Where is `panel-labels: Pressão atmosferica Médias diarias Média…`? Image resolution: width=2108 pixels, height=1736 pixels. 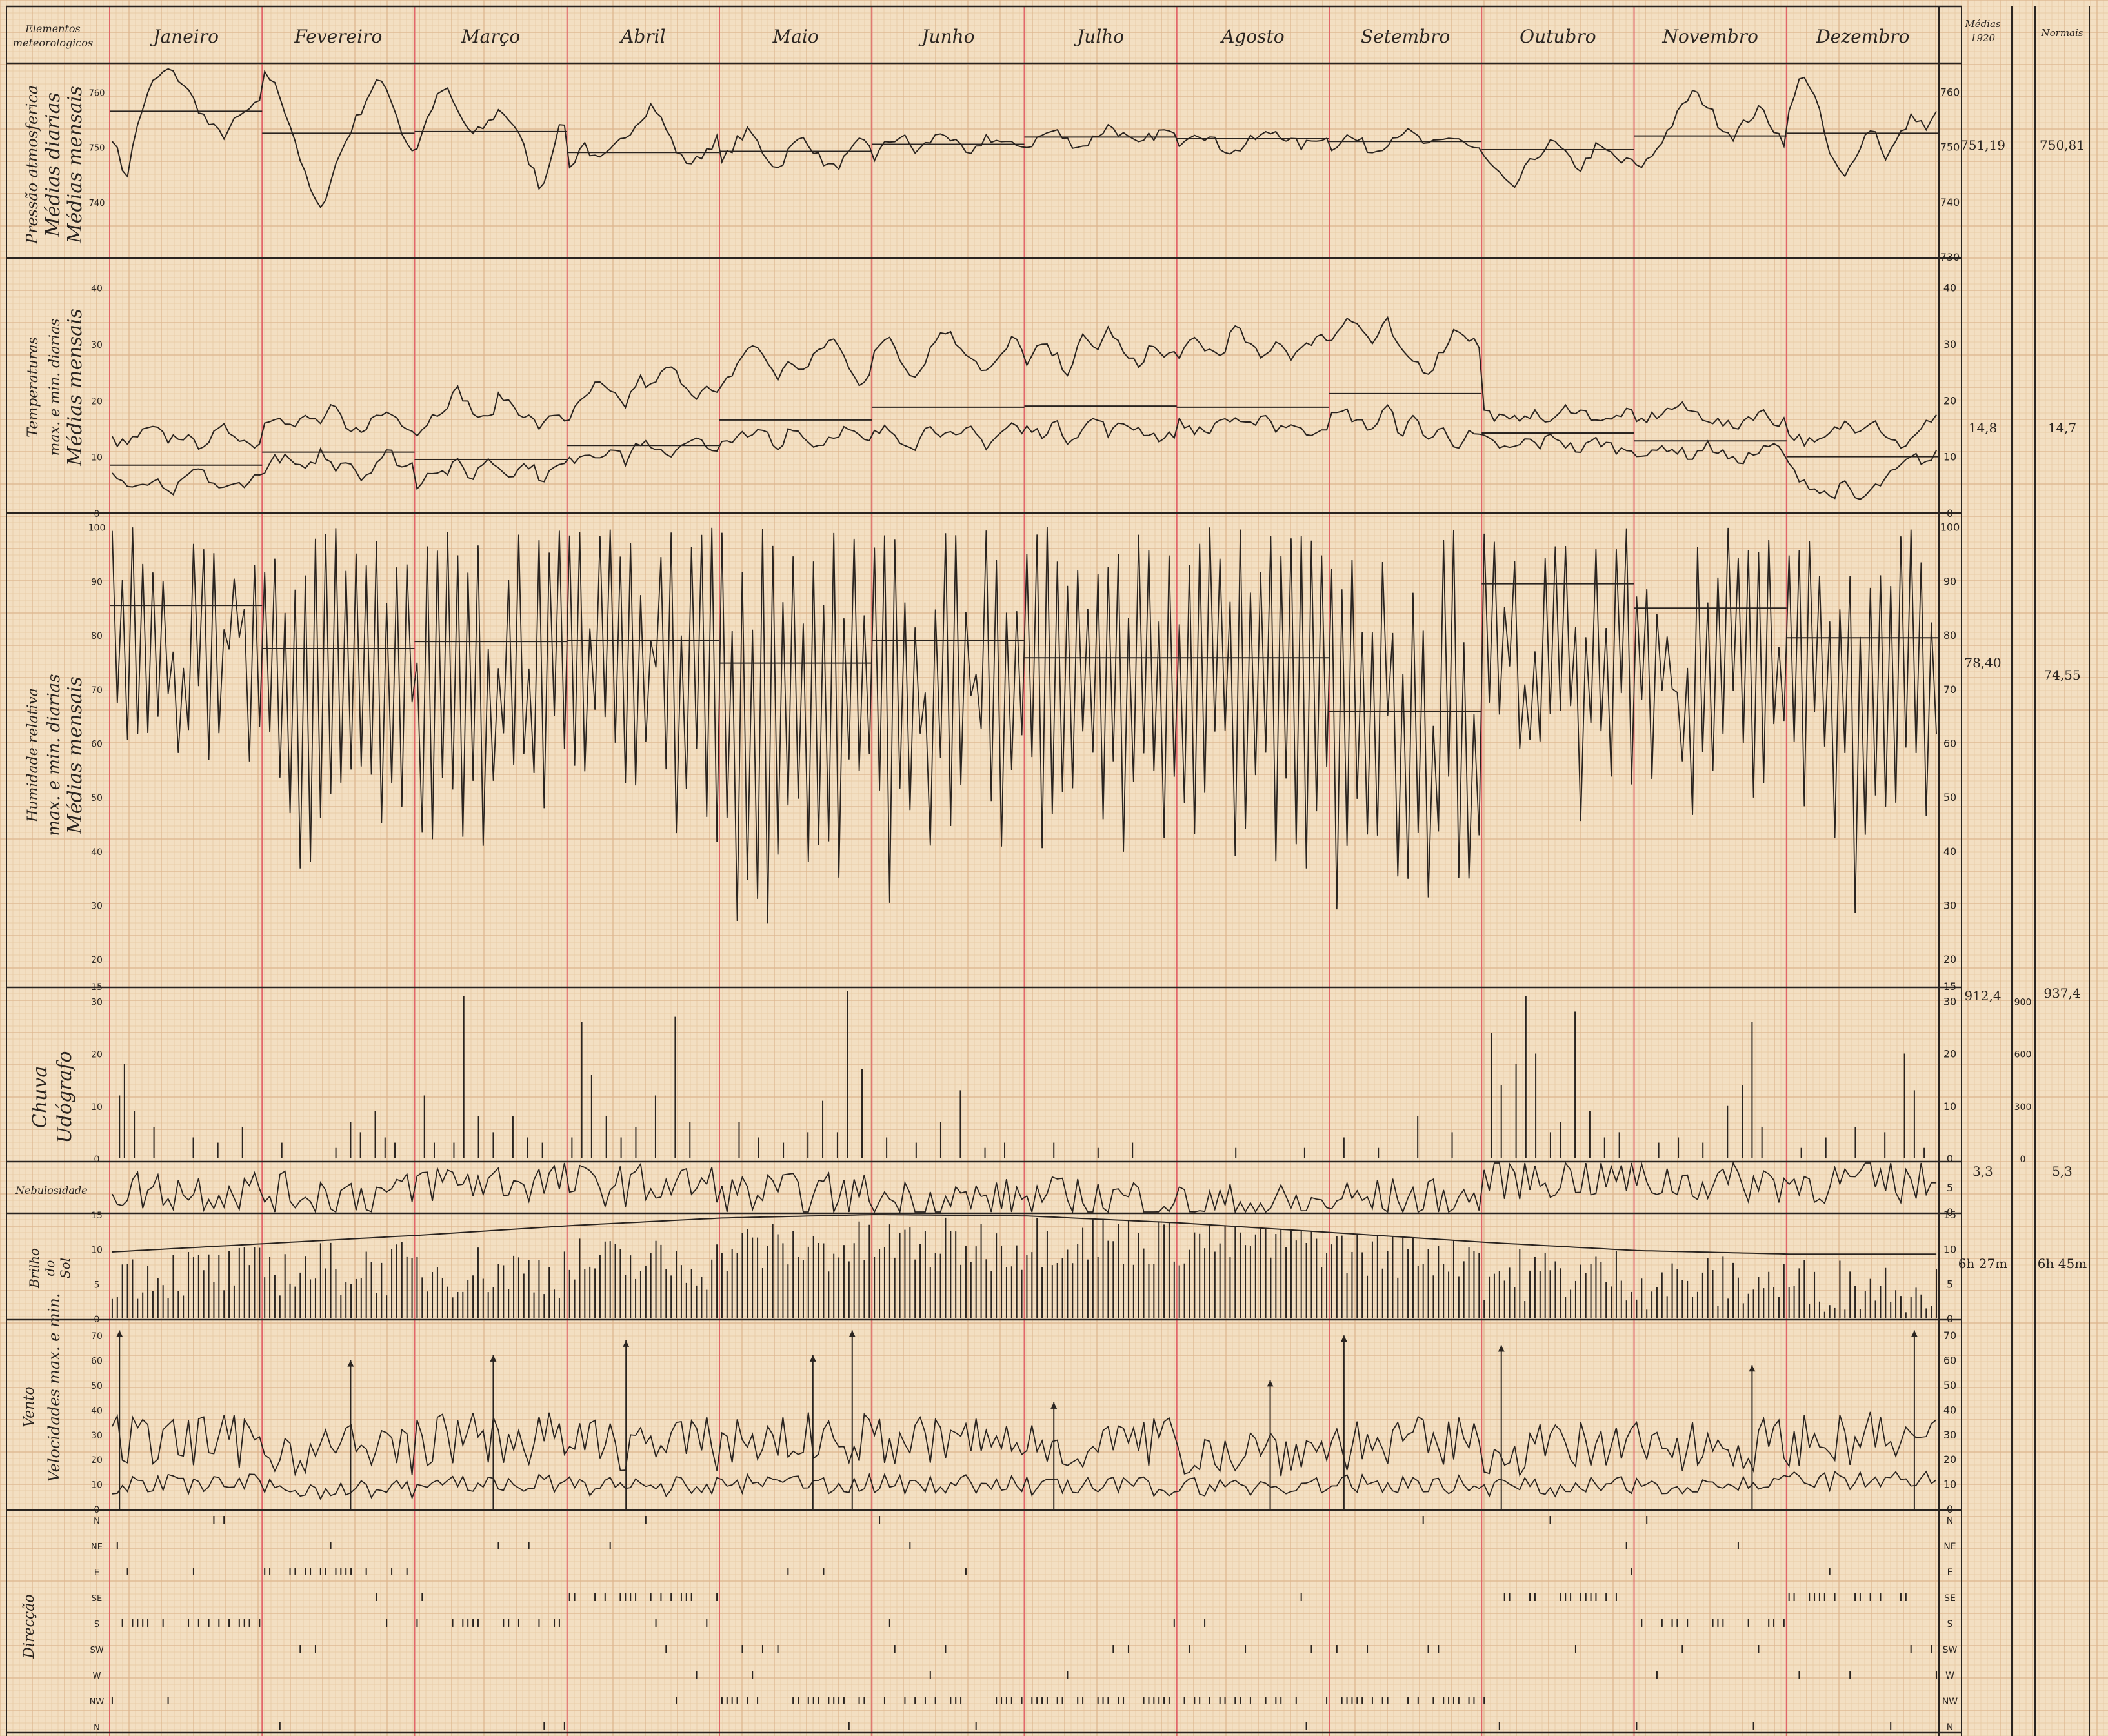 panel-labels: Pressão atmosferica Médias diarias Média… is located at coordinates (51, 872).